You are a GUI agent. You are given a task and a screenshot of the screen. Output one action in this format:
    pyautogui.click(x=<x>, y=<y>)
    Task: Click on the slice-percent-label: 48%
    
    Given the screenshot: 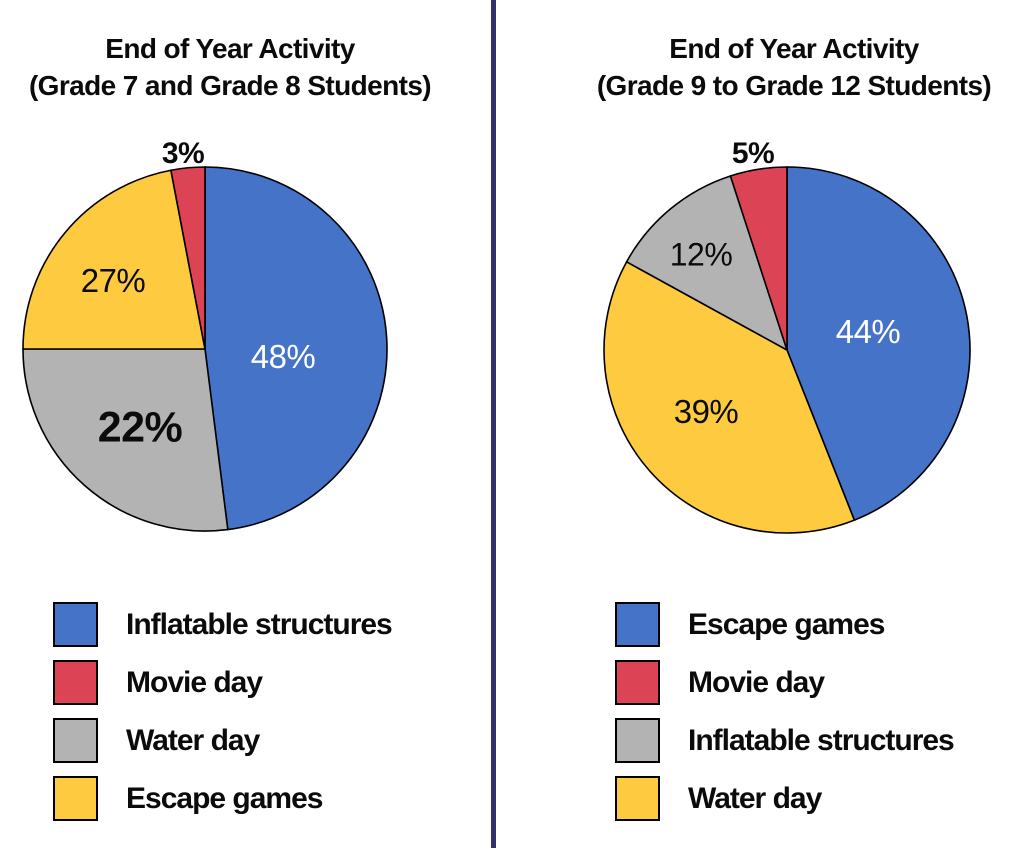 What is the action you would take?
    pyautogui.click(x=283, y=356)
    